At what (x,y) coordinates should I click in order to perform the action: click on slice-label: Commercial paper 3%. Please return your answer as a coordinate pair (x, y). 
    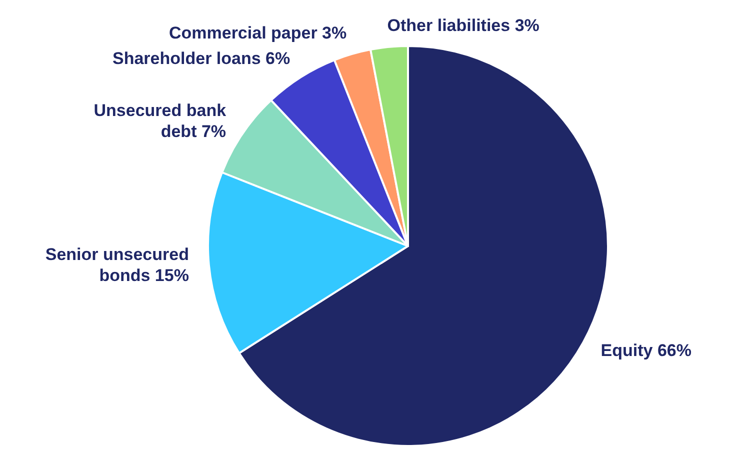
    Looking at the image, I should click on (257, 34).